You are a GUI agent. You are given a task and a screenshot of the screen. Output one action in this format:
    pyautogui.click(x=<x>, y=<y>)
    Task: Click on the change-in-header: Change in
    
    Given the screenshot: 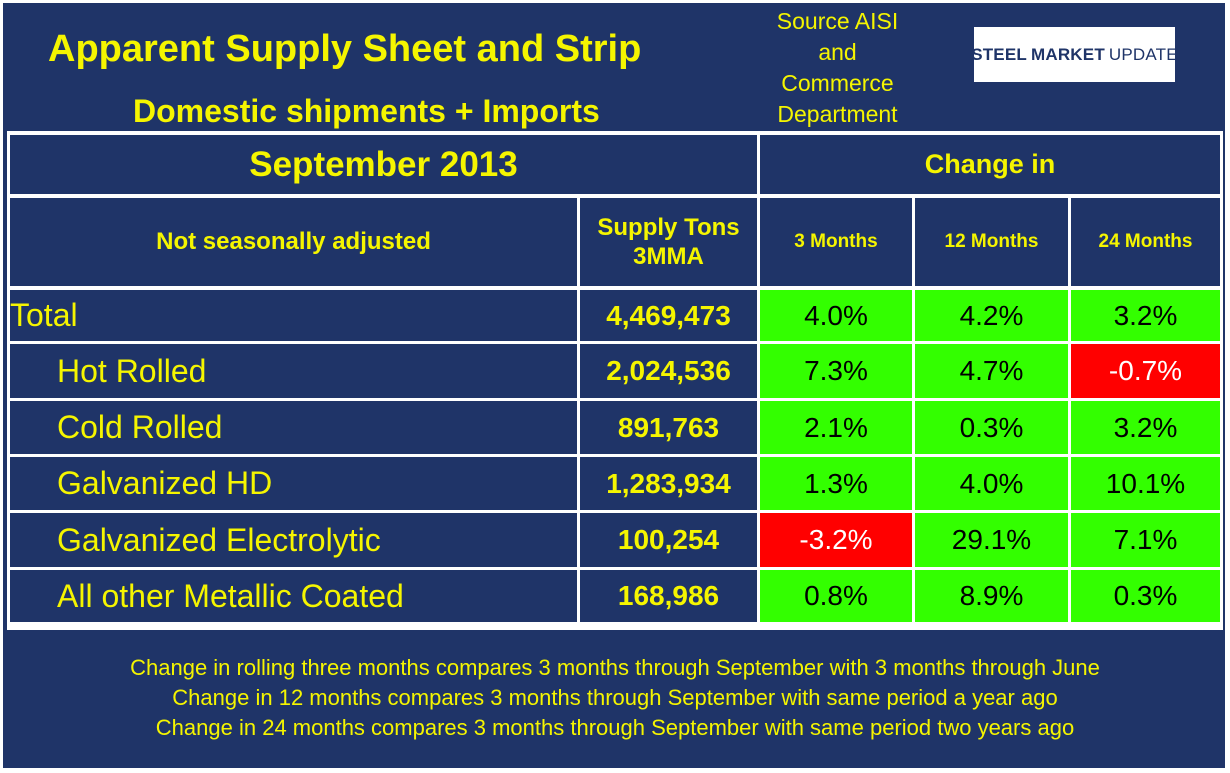 What is the action you would take?
    pyautogui.click(x=990, y=164)
    